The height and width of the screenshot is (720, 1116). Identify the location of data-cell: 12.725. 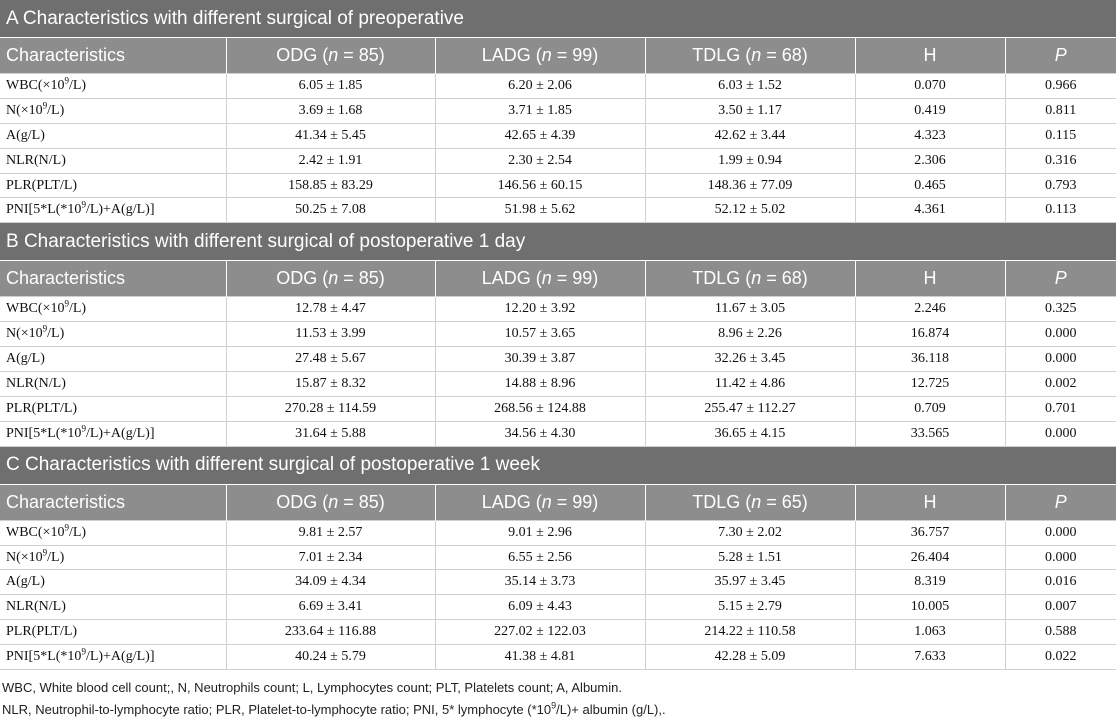
(930, 384).